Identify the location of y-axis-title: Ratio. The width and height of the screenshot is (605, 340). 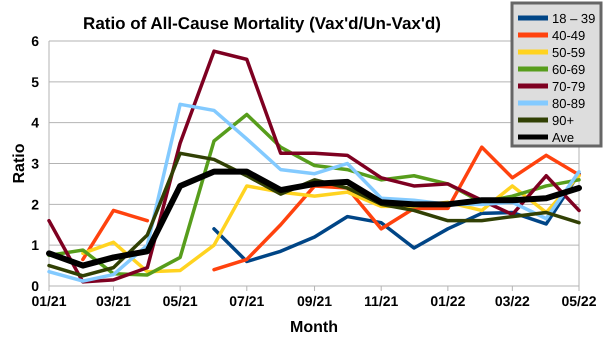
(19, 163).